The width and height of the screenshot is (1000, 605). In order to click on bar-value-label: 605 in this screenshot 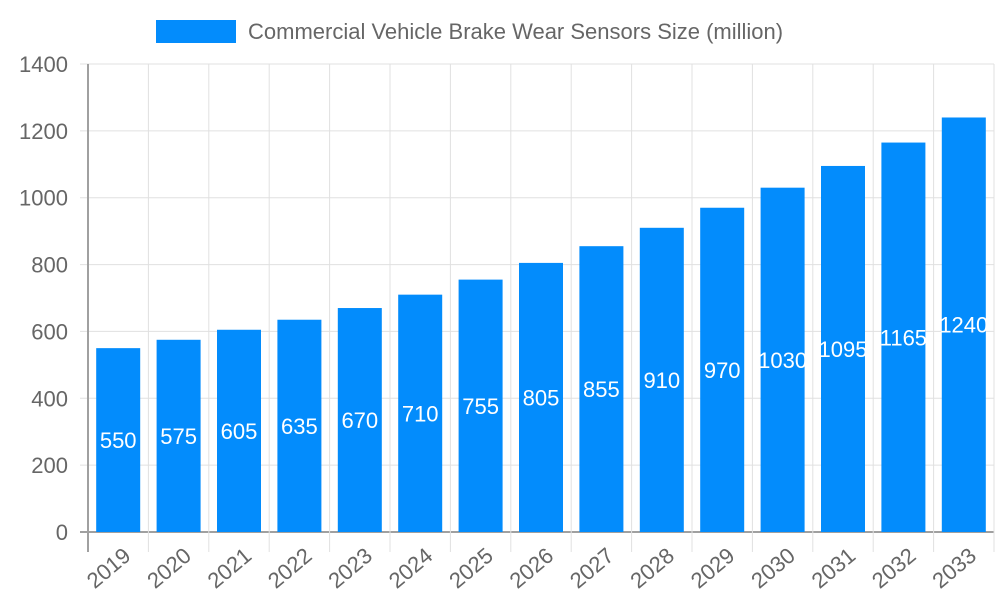, I will do `click(239, 431)`.